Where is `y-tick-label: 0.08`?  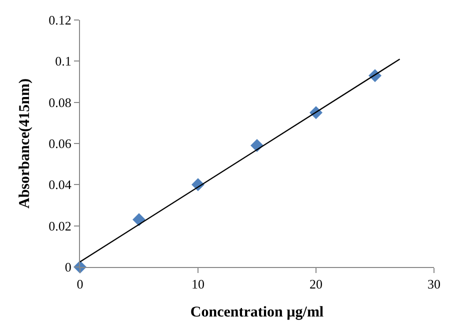
y-tick-label: 0.08 is located at coordinates (60, 102).